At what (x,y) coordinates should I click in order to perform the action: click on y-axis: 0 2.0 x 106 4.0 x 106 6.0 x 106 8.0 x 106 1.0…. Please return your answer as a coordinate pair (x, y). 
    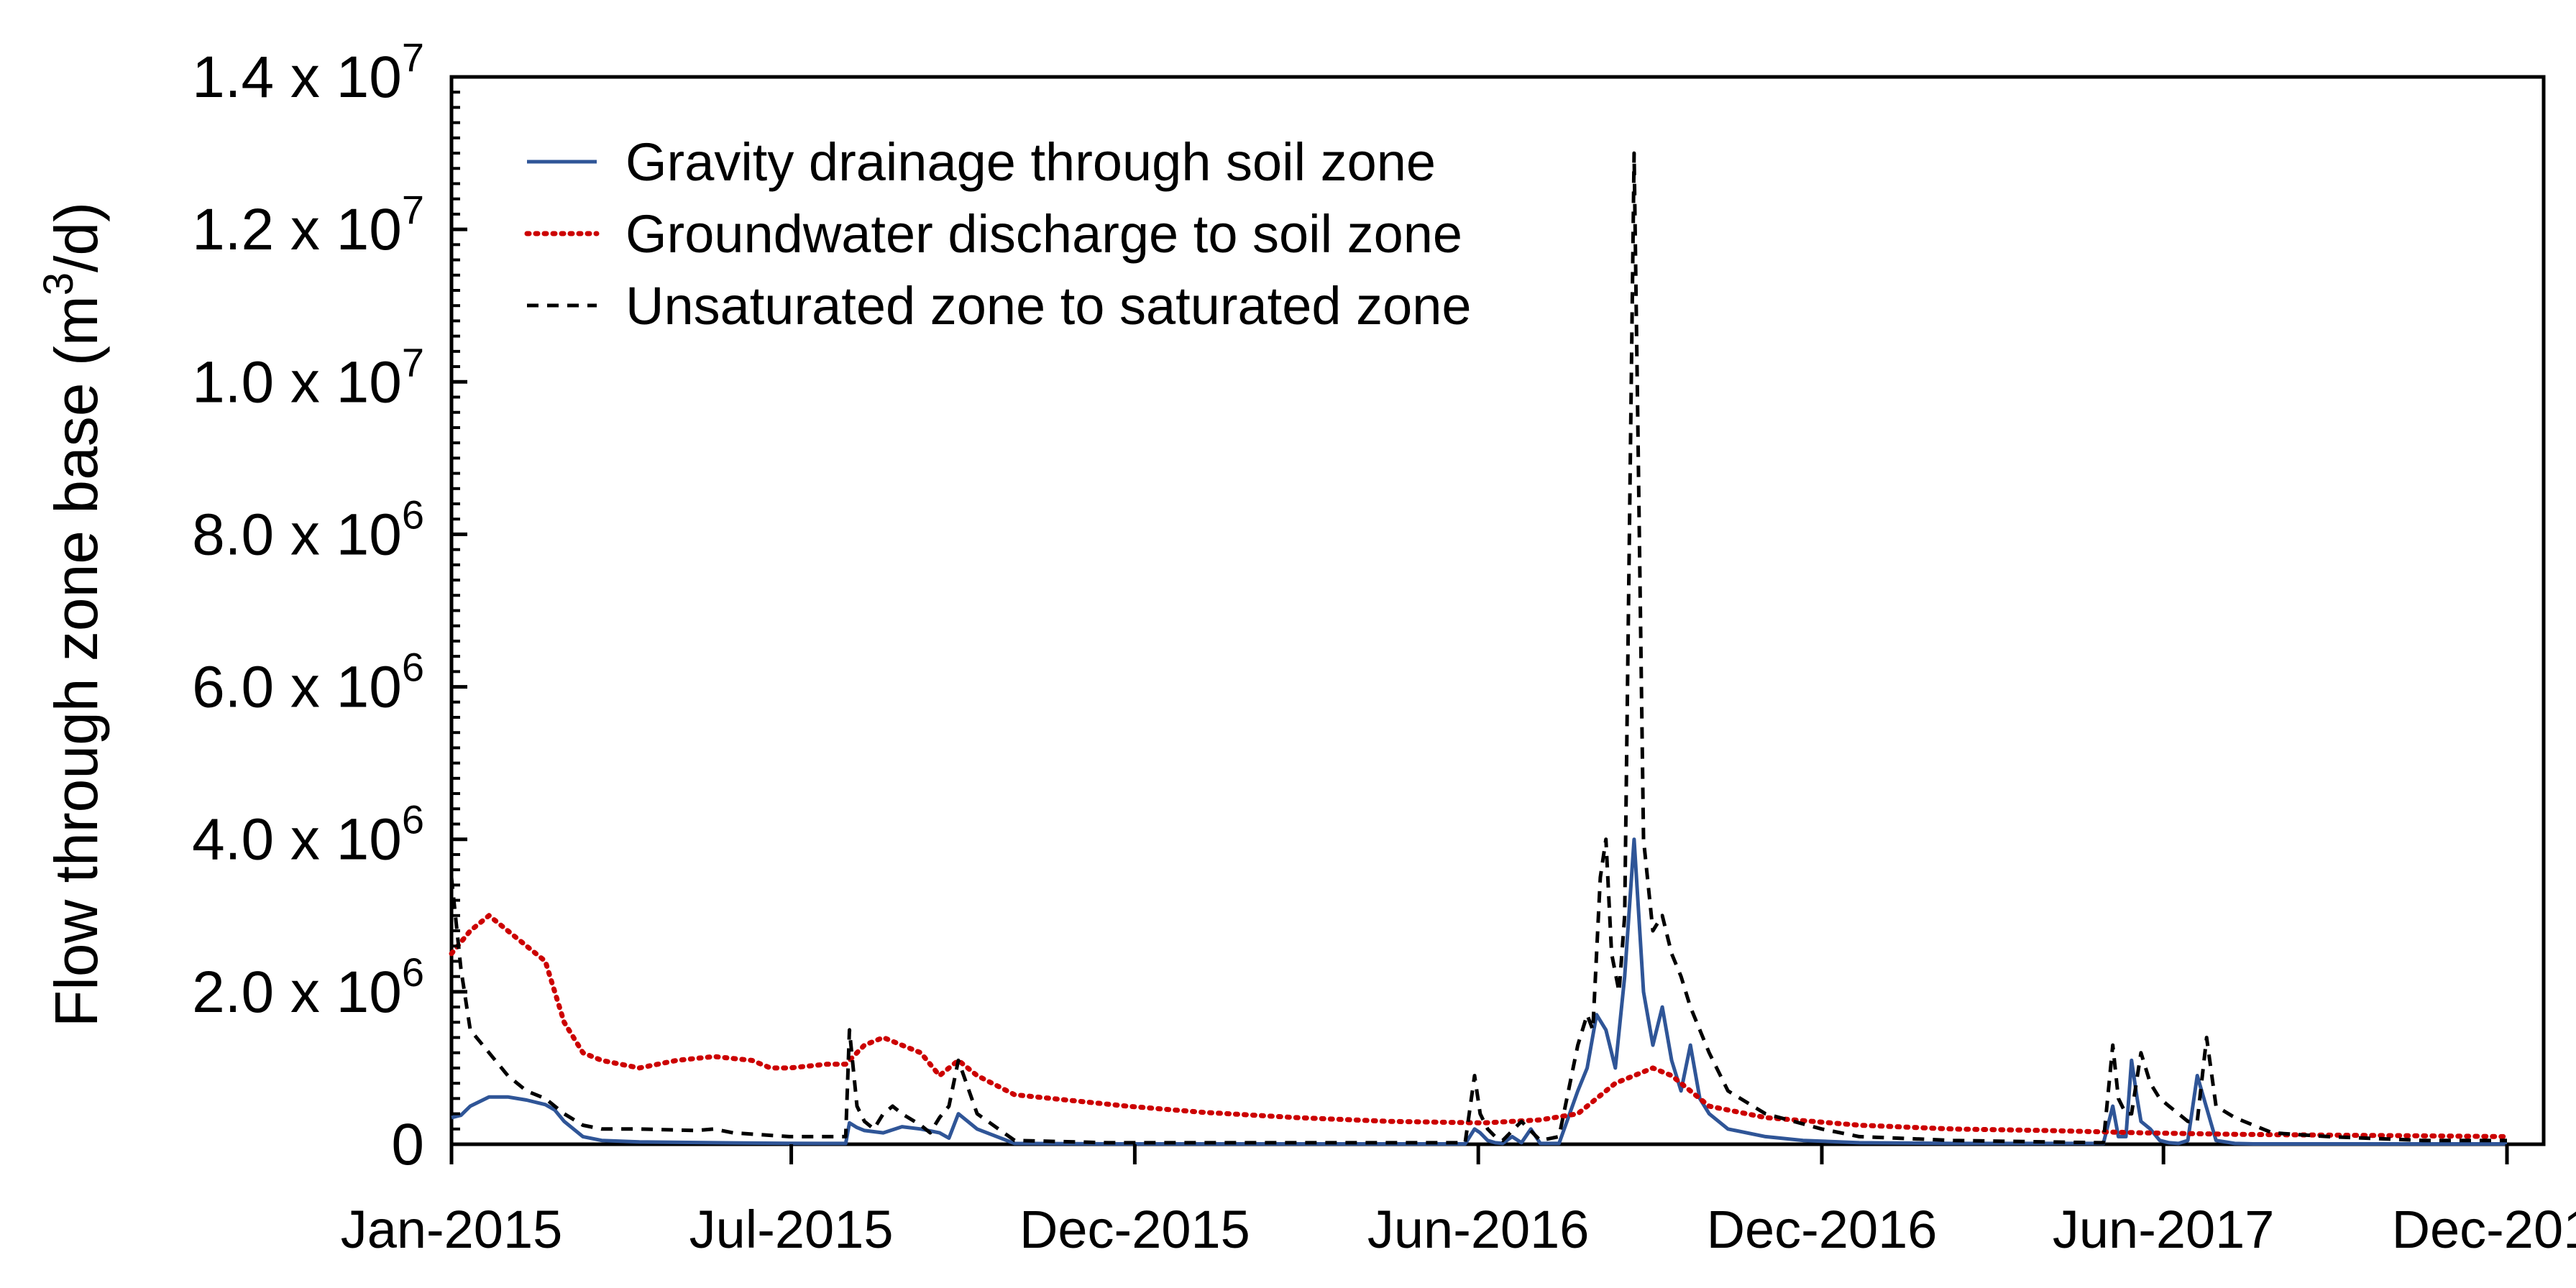
    Looking at the image, I should click on (329, 605).